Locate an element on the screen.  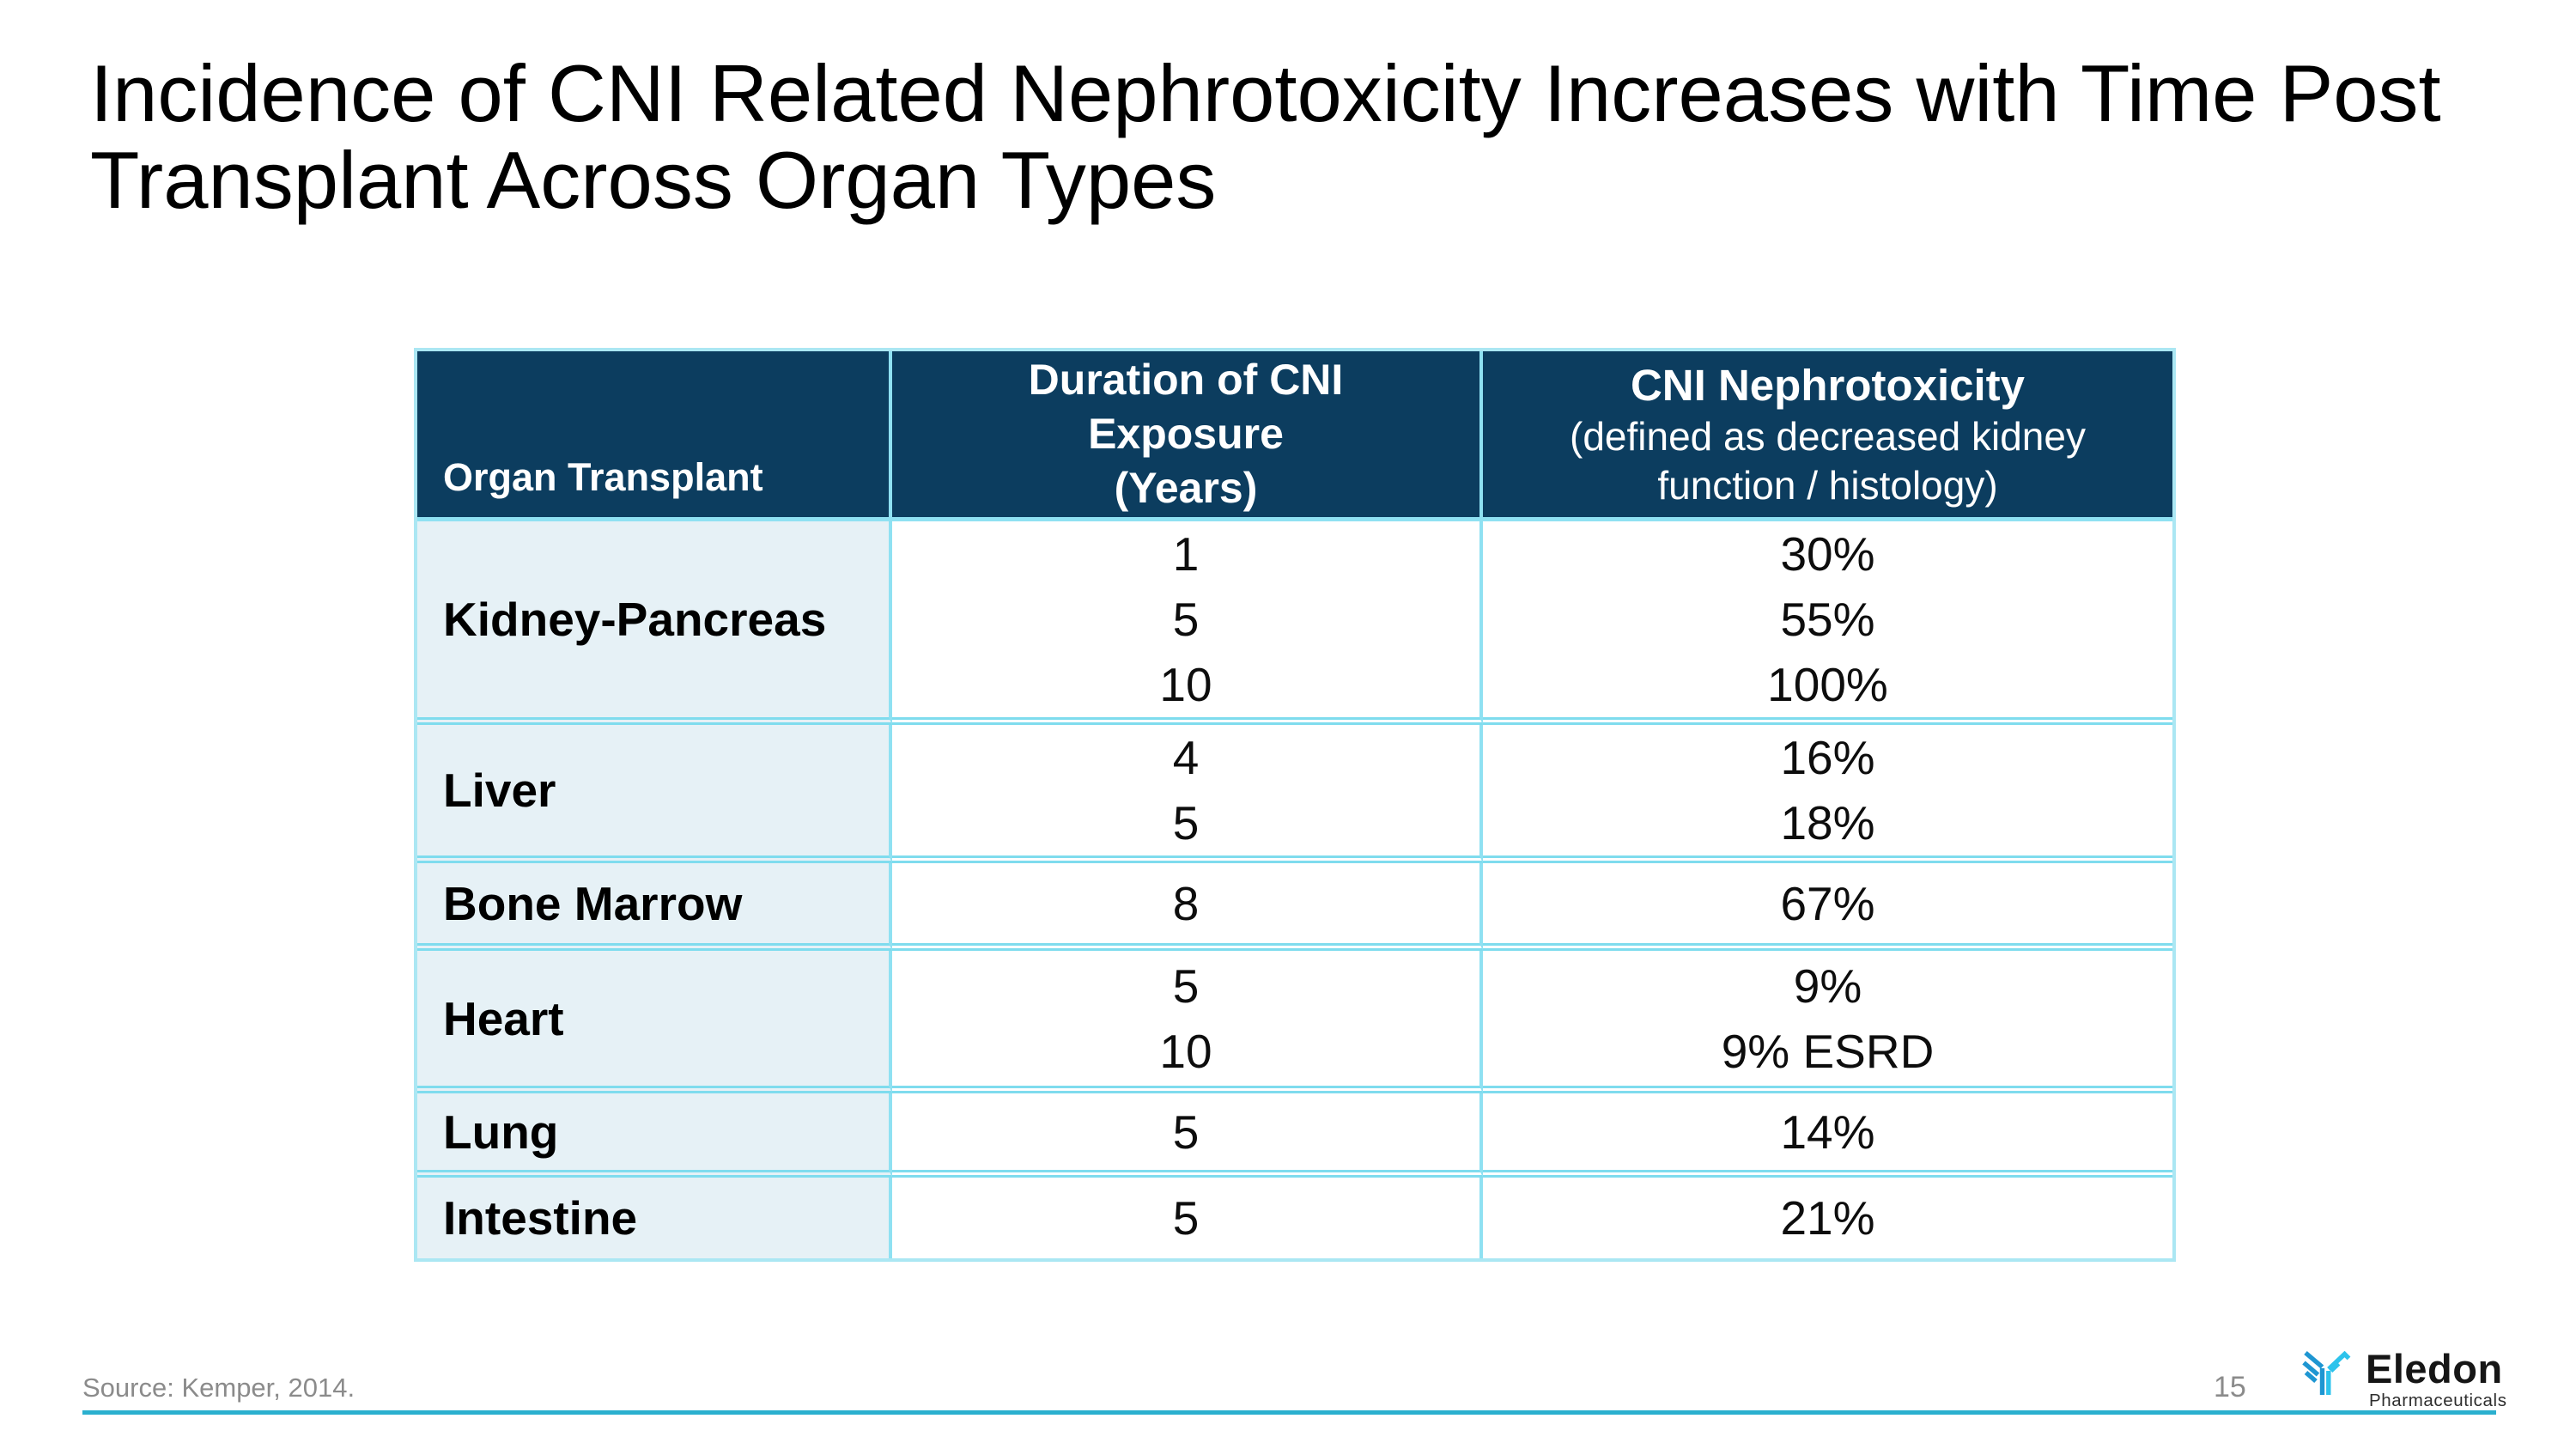
value-line: 4 is located at coordinates (1186, 757).